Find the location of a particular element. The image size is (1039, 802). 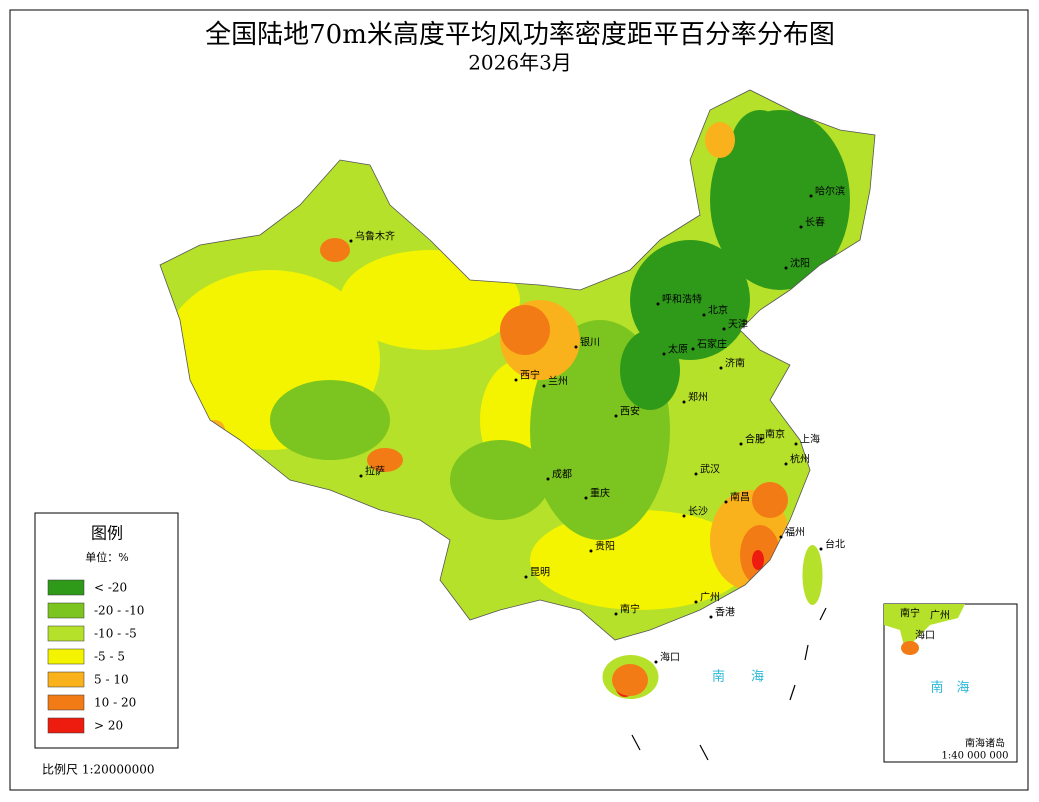

city-label: 杭州 is located at coordinates (800, 459).